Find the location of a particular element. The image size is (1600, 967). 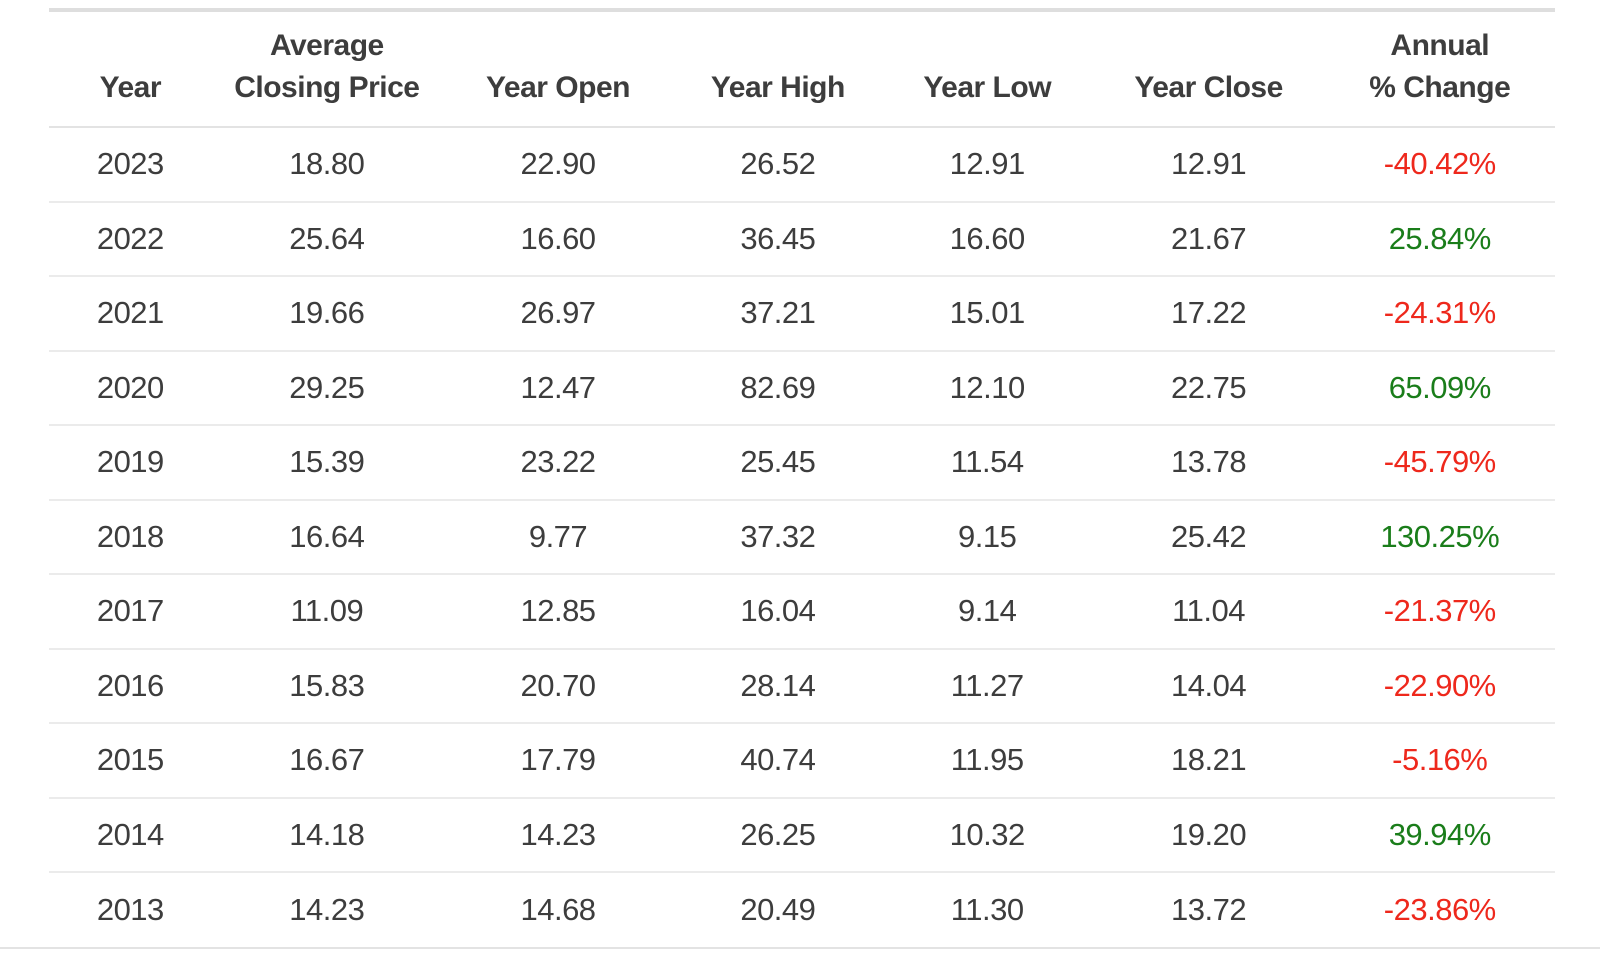

table-row: 2014 14.18 14.23 26.25 10.32 19.20 39.94% is located at coordinates (802, 835).